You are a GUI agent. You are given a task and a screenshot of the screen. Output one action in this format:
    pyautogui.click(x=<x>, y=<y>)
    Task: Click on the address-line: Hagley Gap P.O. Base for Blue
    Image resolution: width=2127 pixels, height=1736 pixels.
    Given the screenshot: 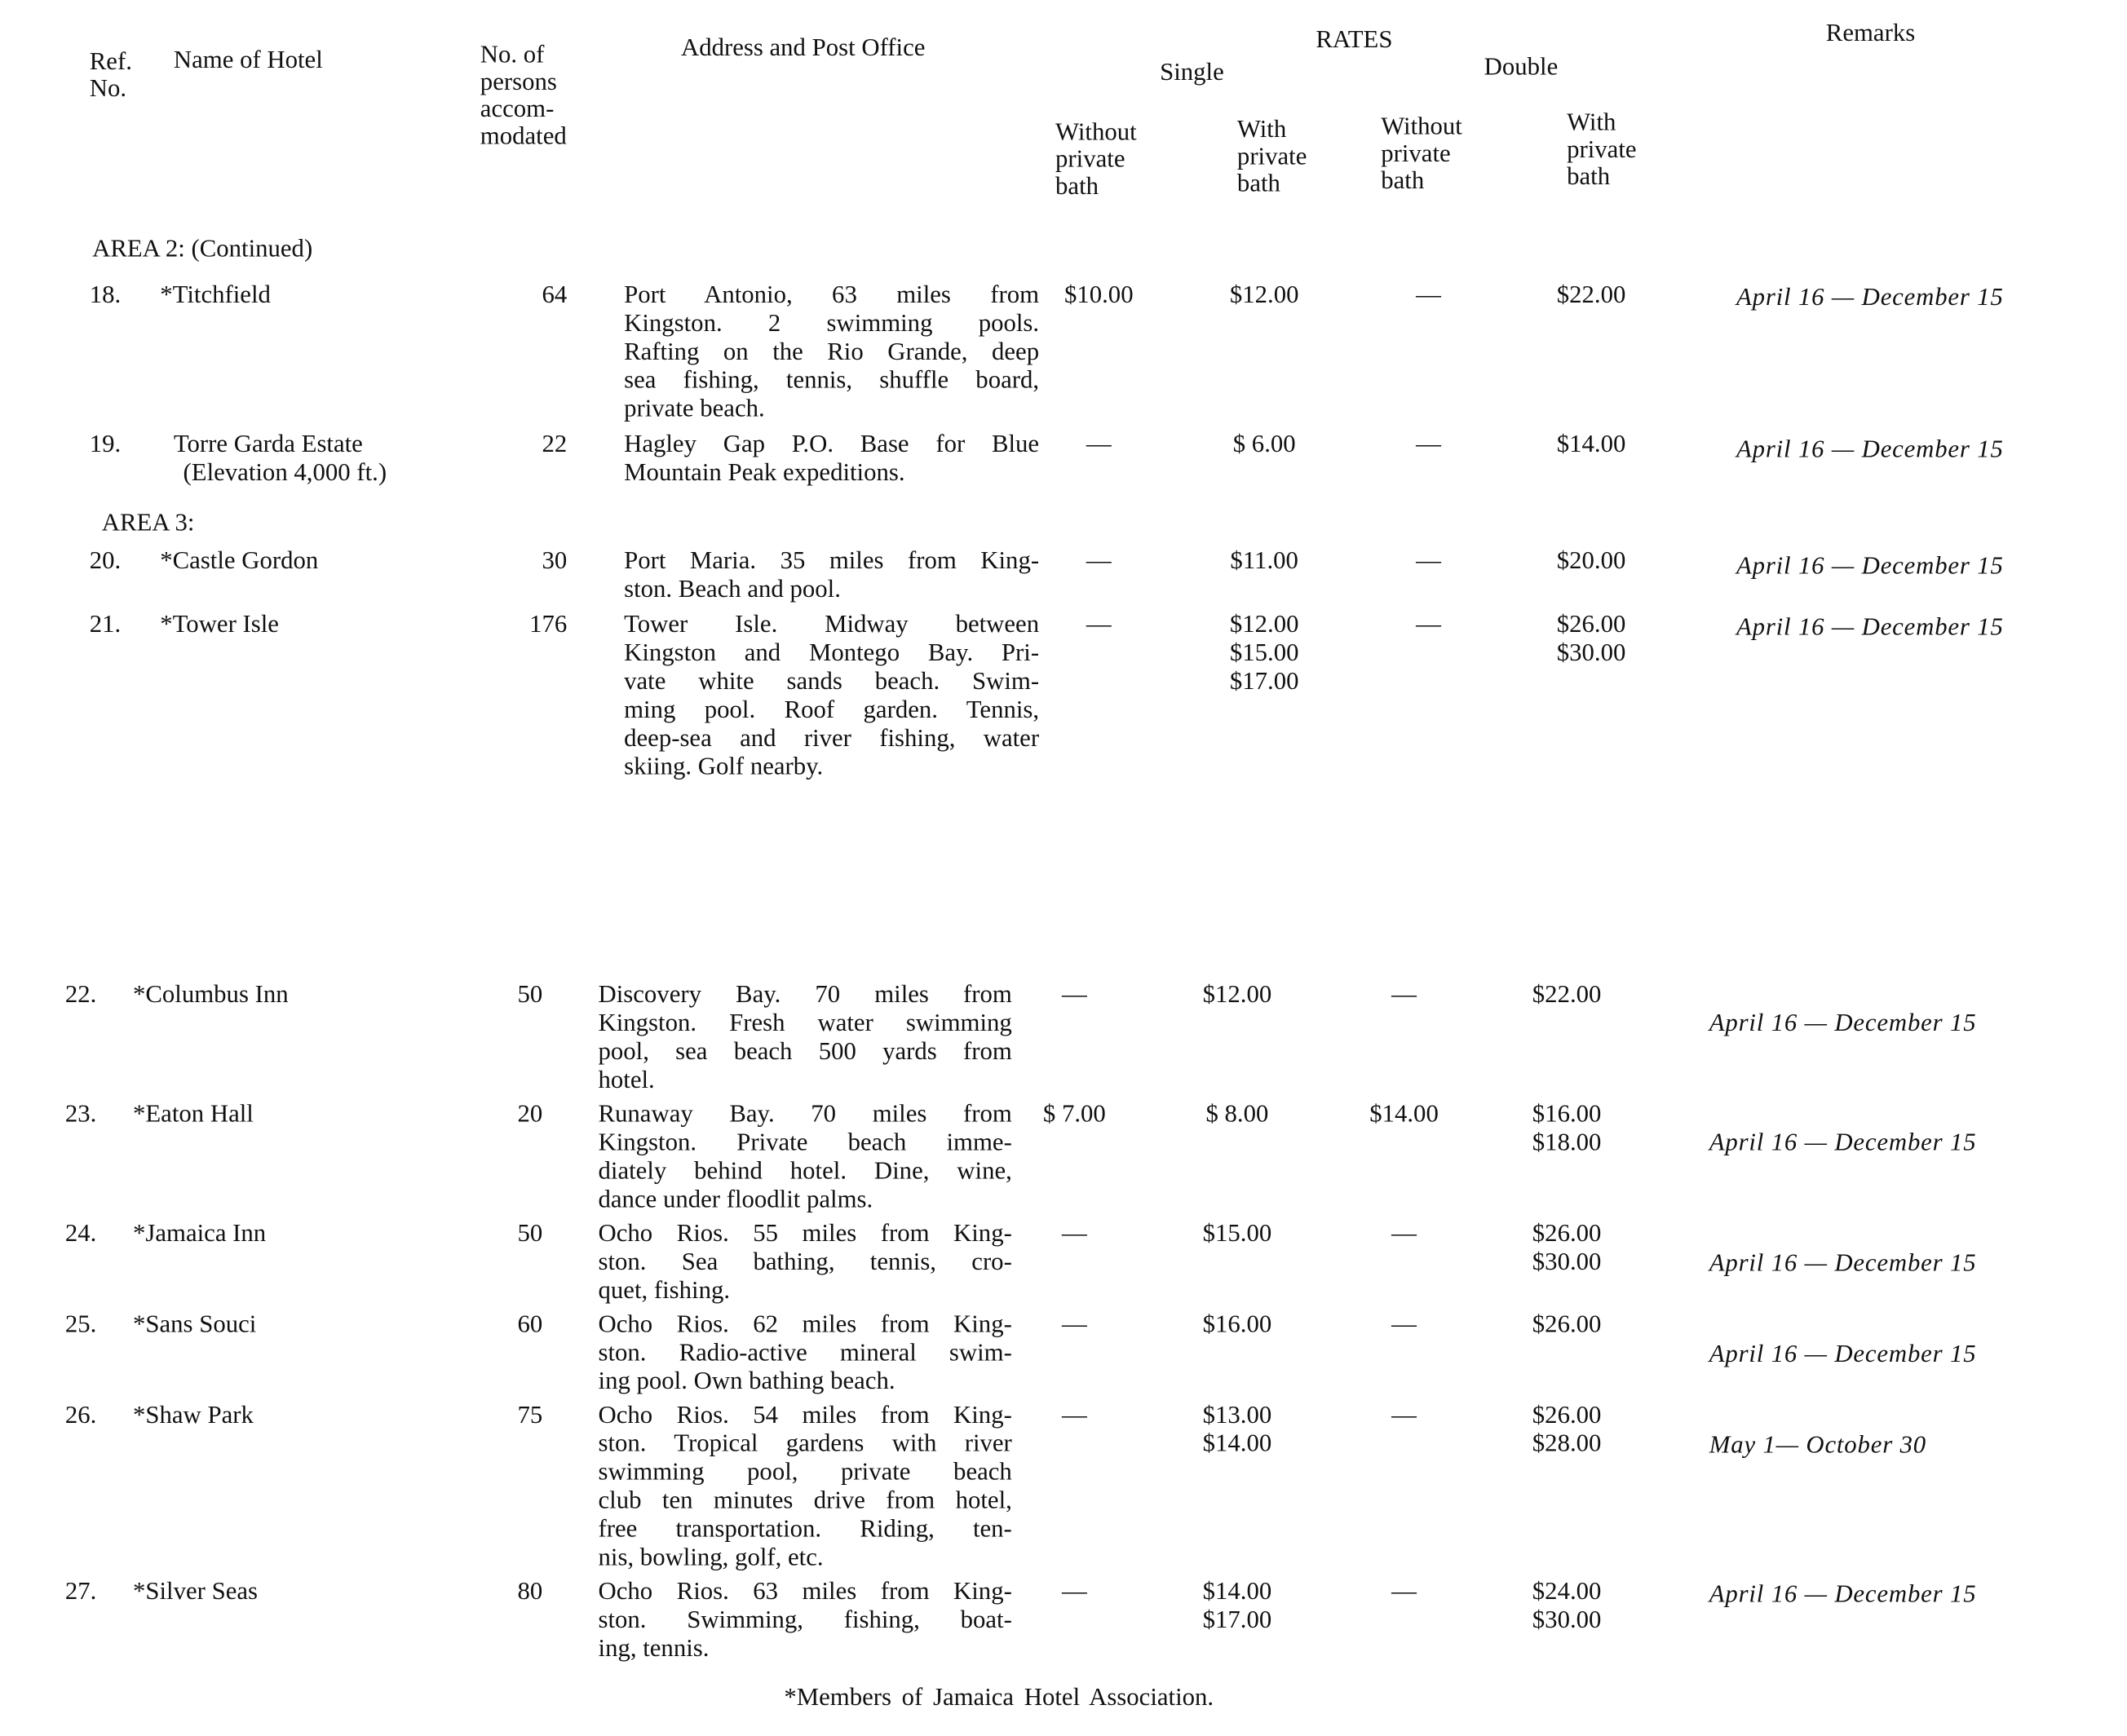 What is the action you would take?
    pyautogui.click(x=832, y=445)
    